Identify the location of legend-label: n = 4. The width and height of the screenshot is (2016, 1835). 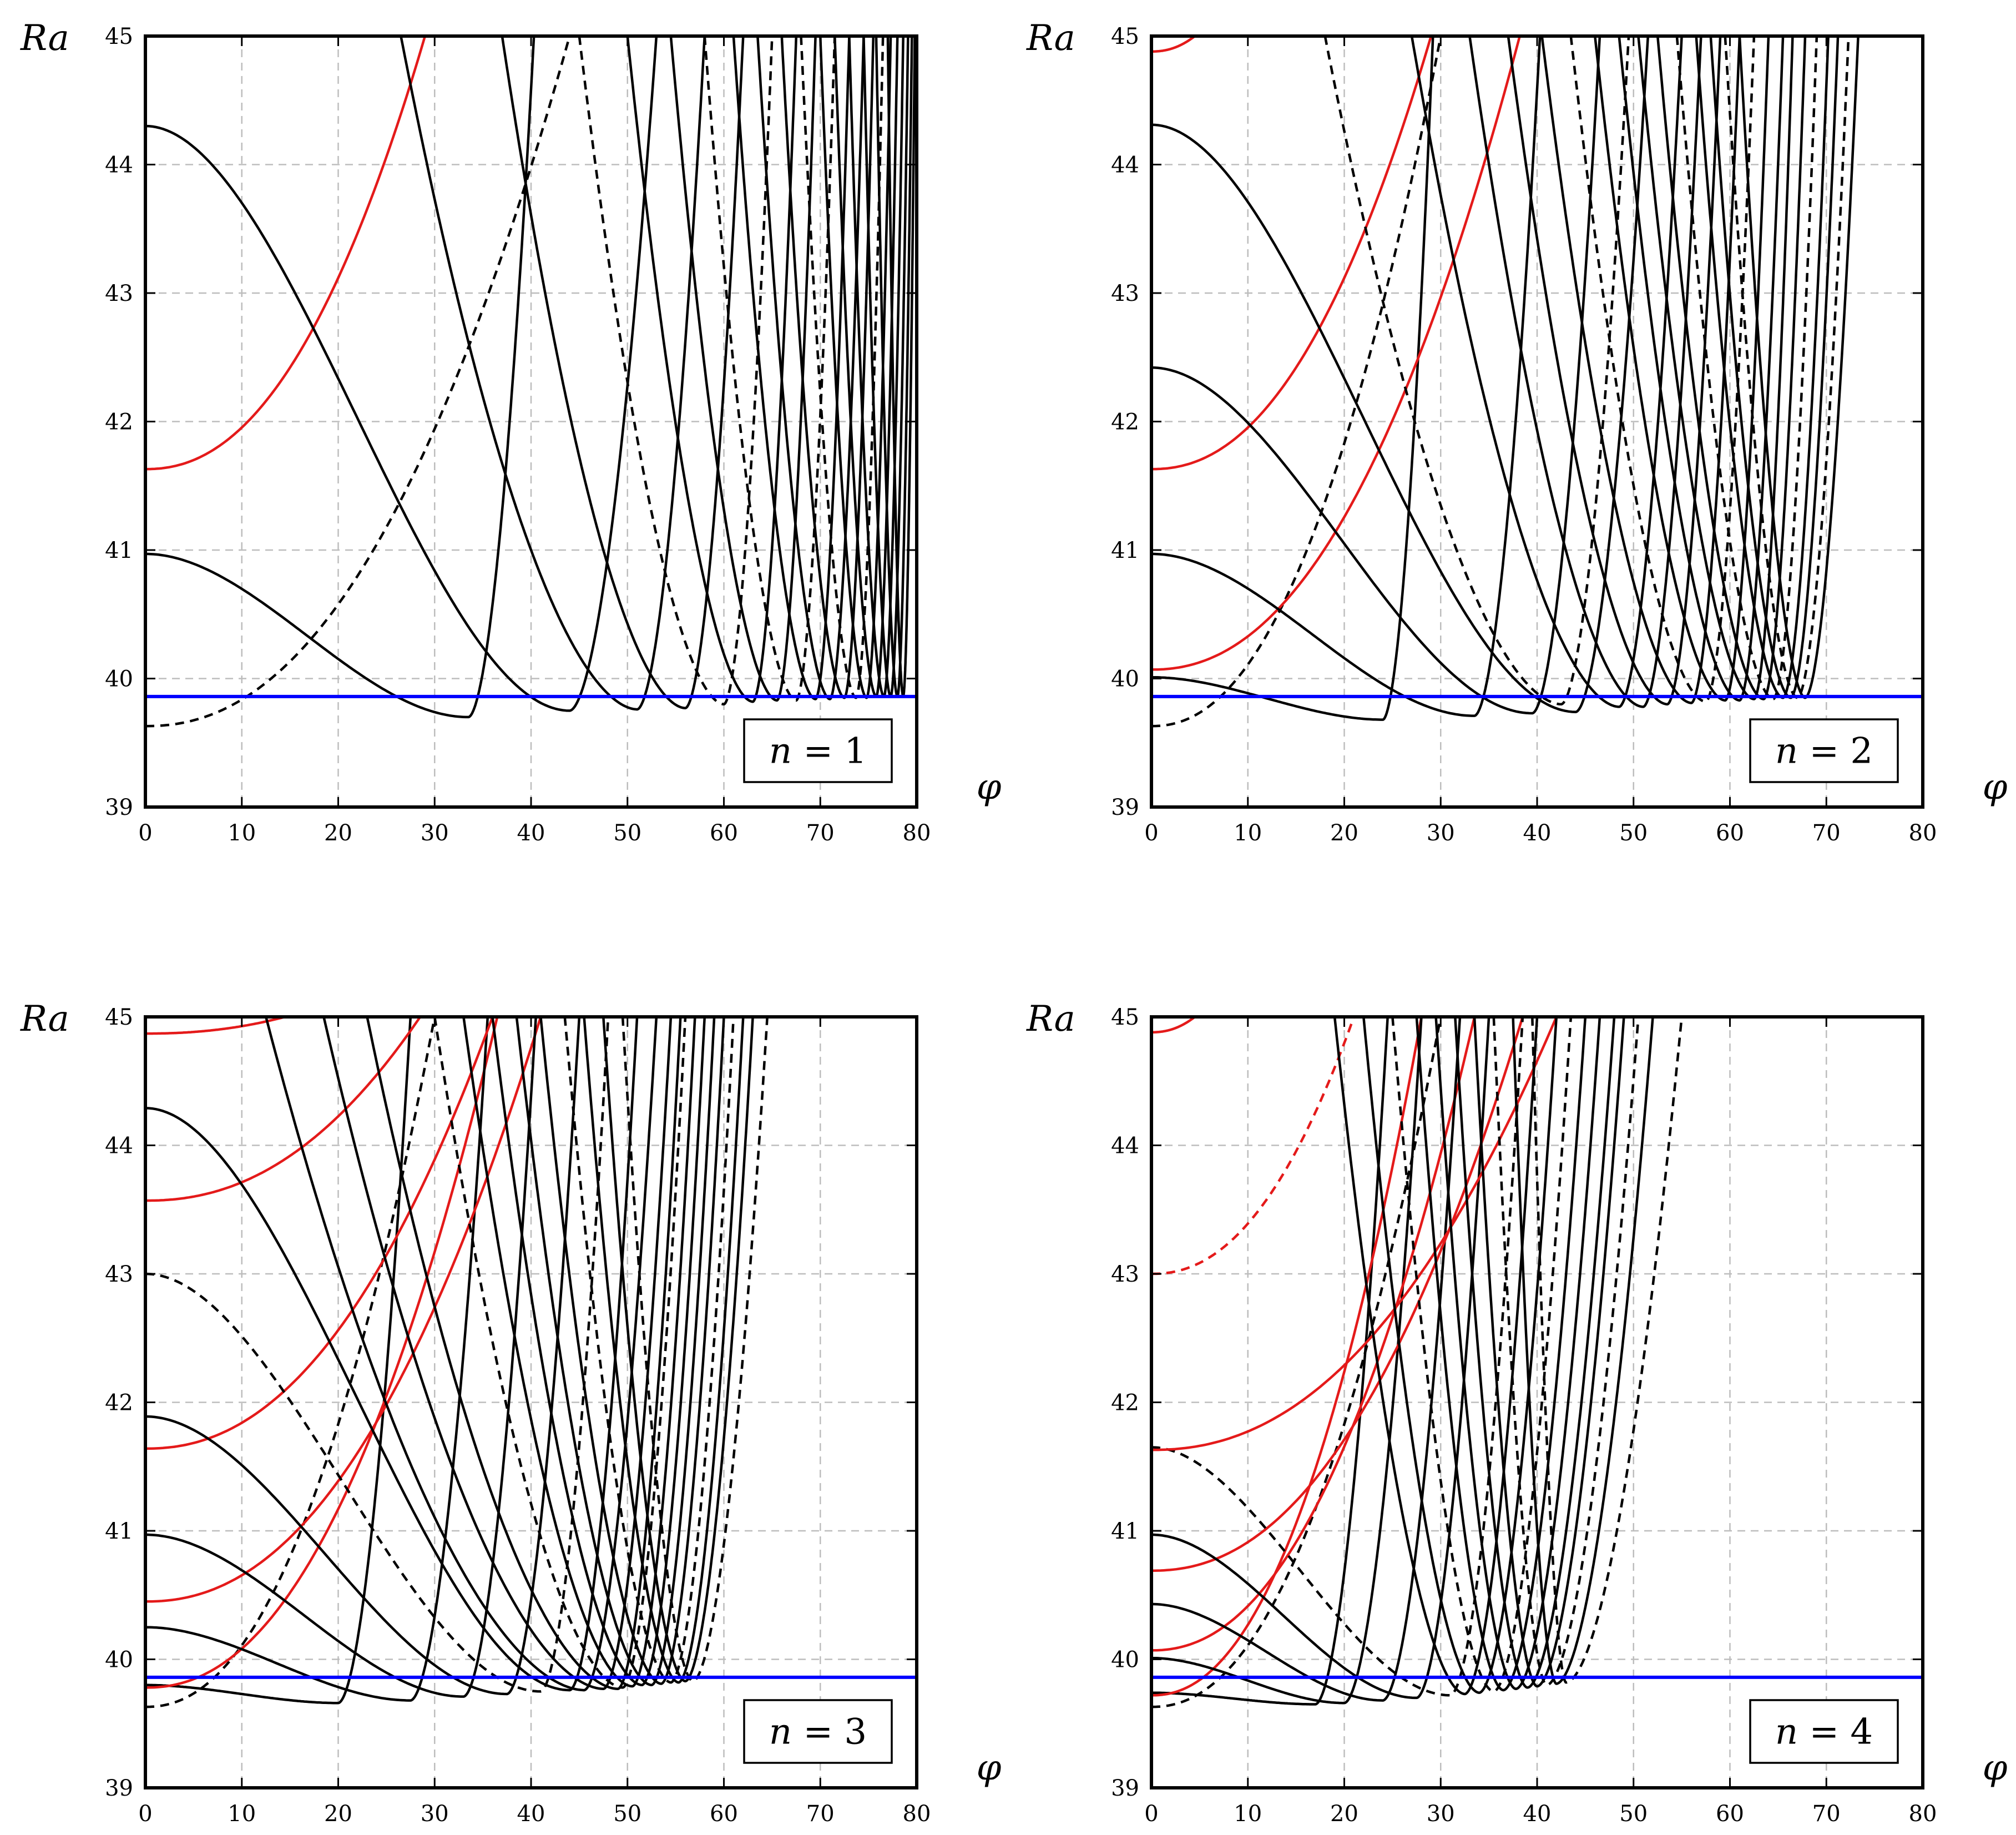
(1824, 1732).